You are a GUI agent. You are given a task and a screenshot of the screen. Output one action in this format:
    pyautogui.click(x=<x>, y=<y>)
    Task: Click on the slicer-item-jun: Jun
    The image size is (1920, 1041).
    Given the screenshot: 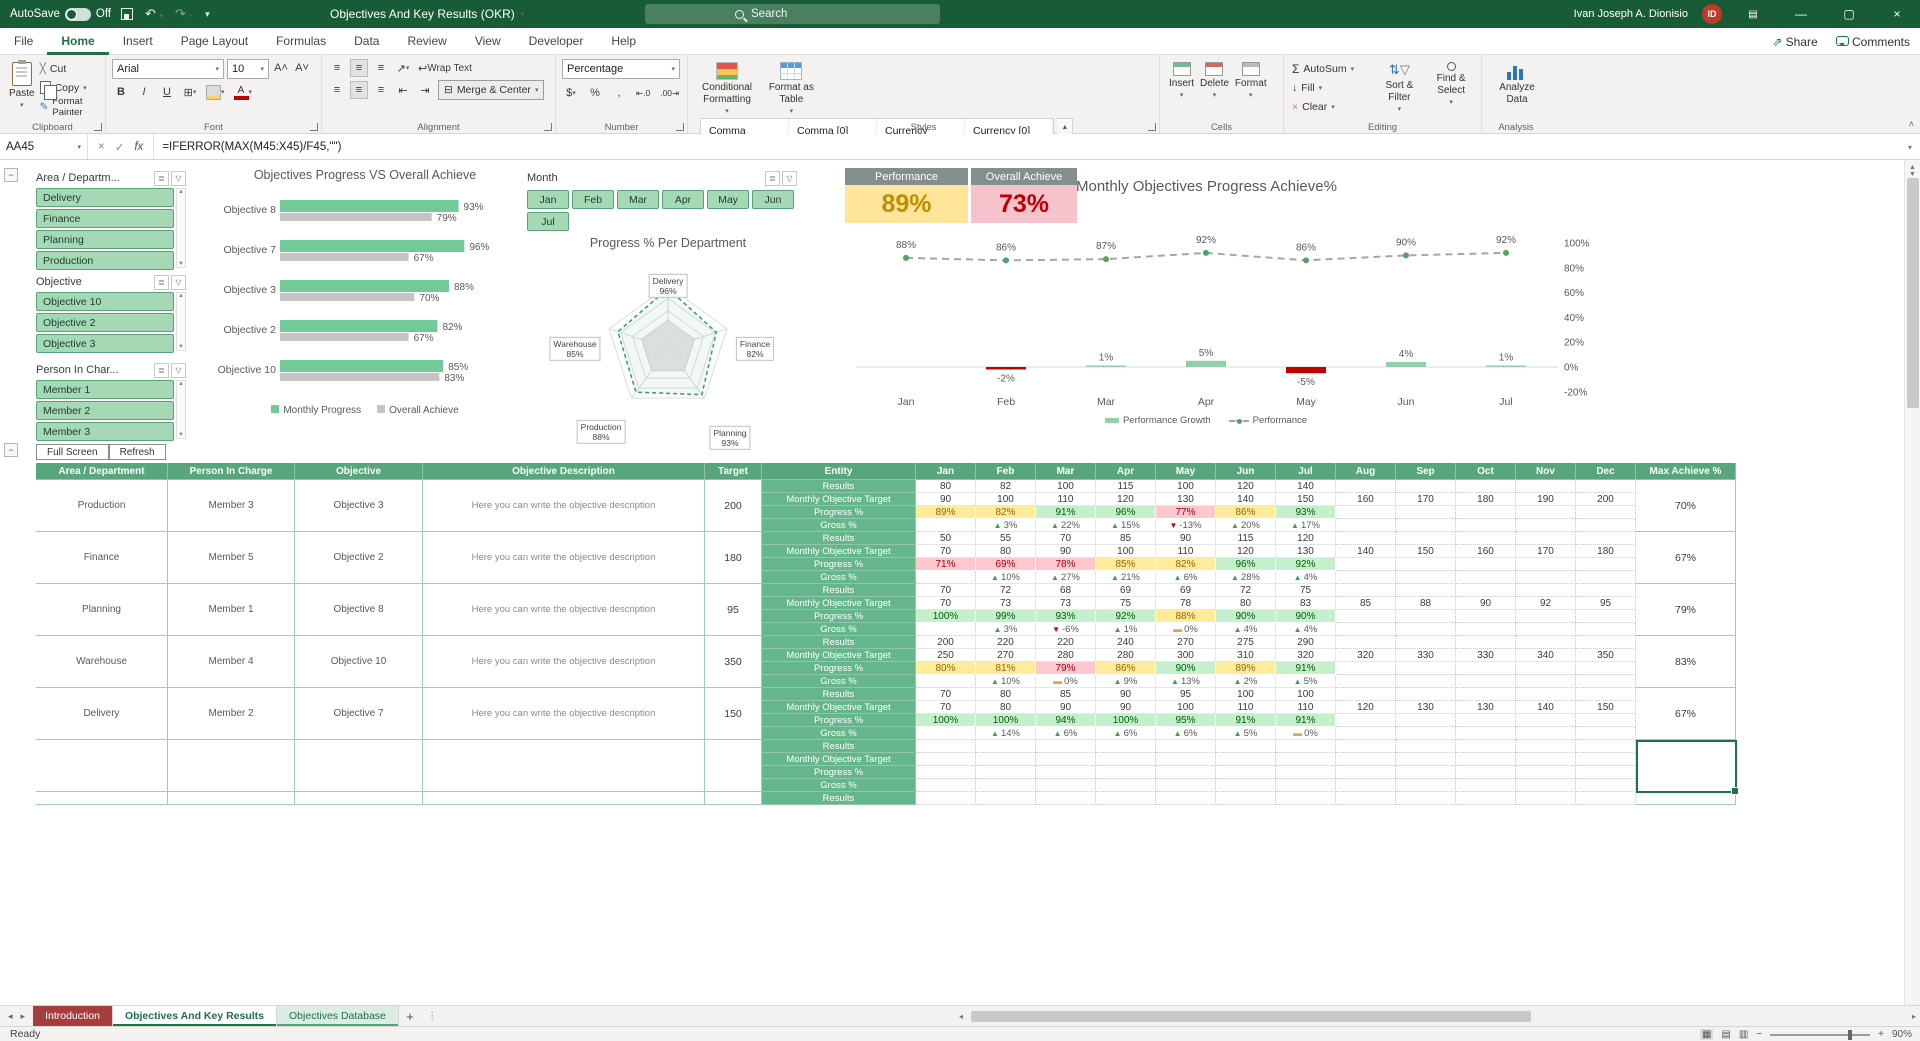 What is the action you would take?
    pyautogui.click(x=773, y=199)
    